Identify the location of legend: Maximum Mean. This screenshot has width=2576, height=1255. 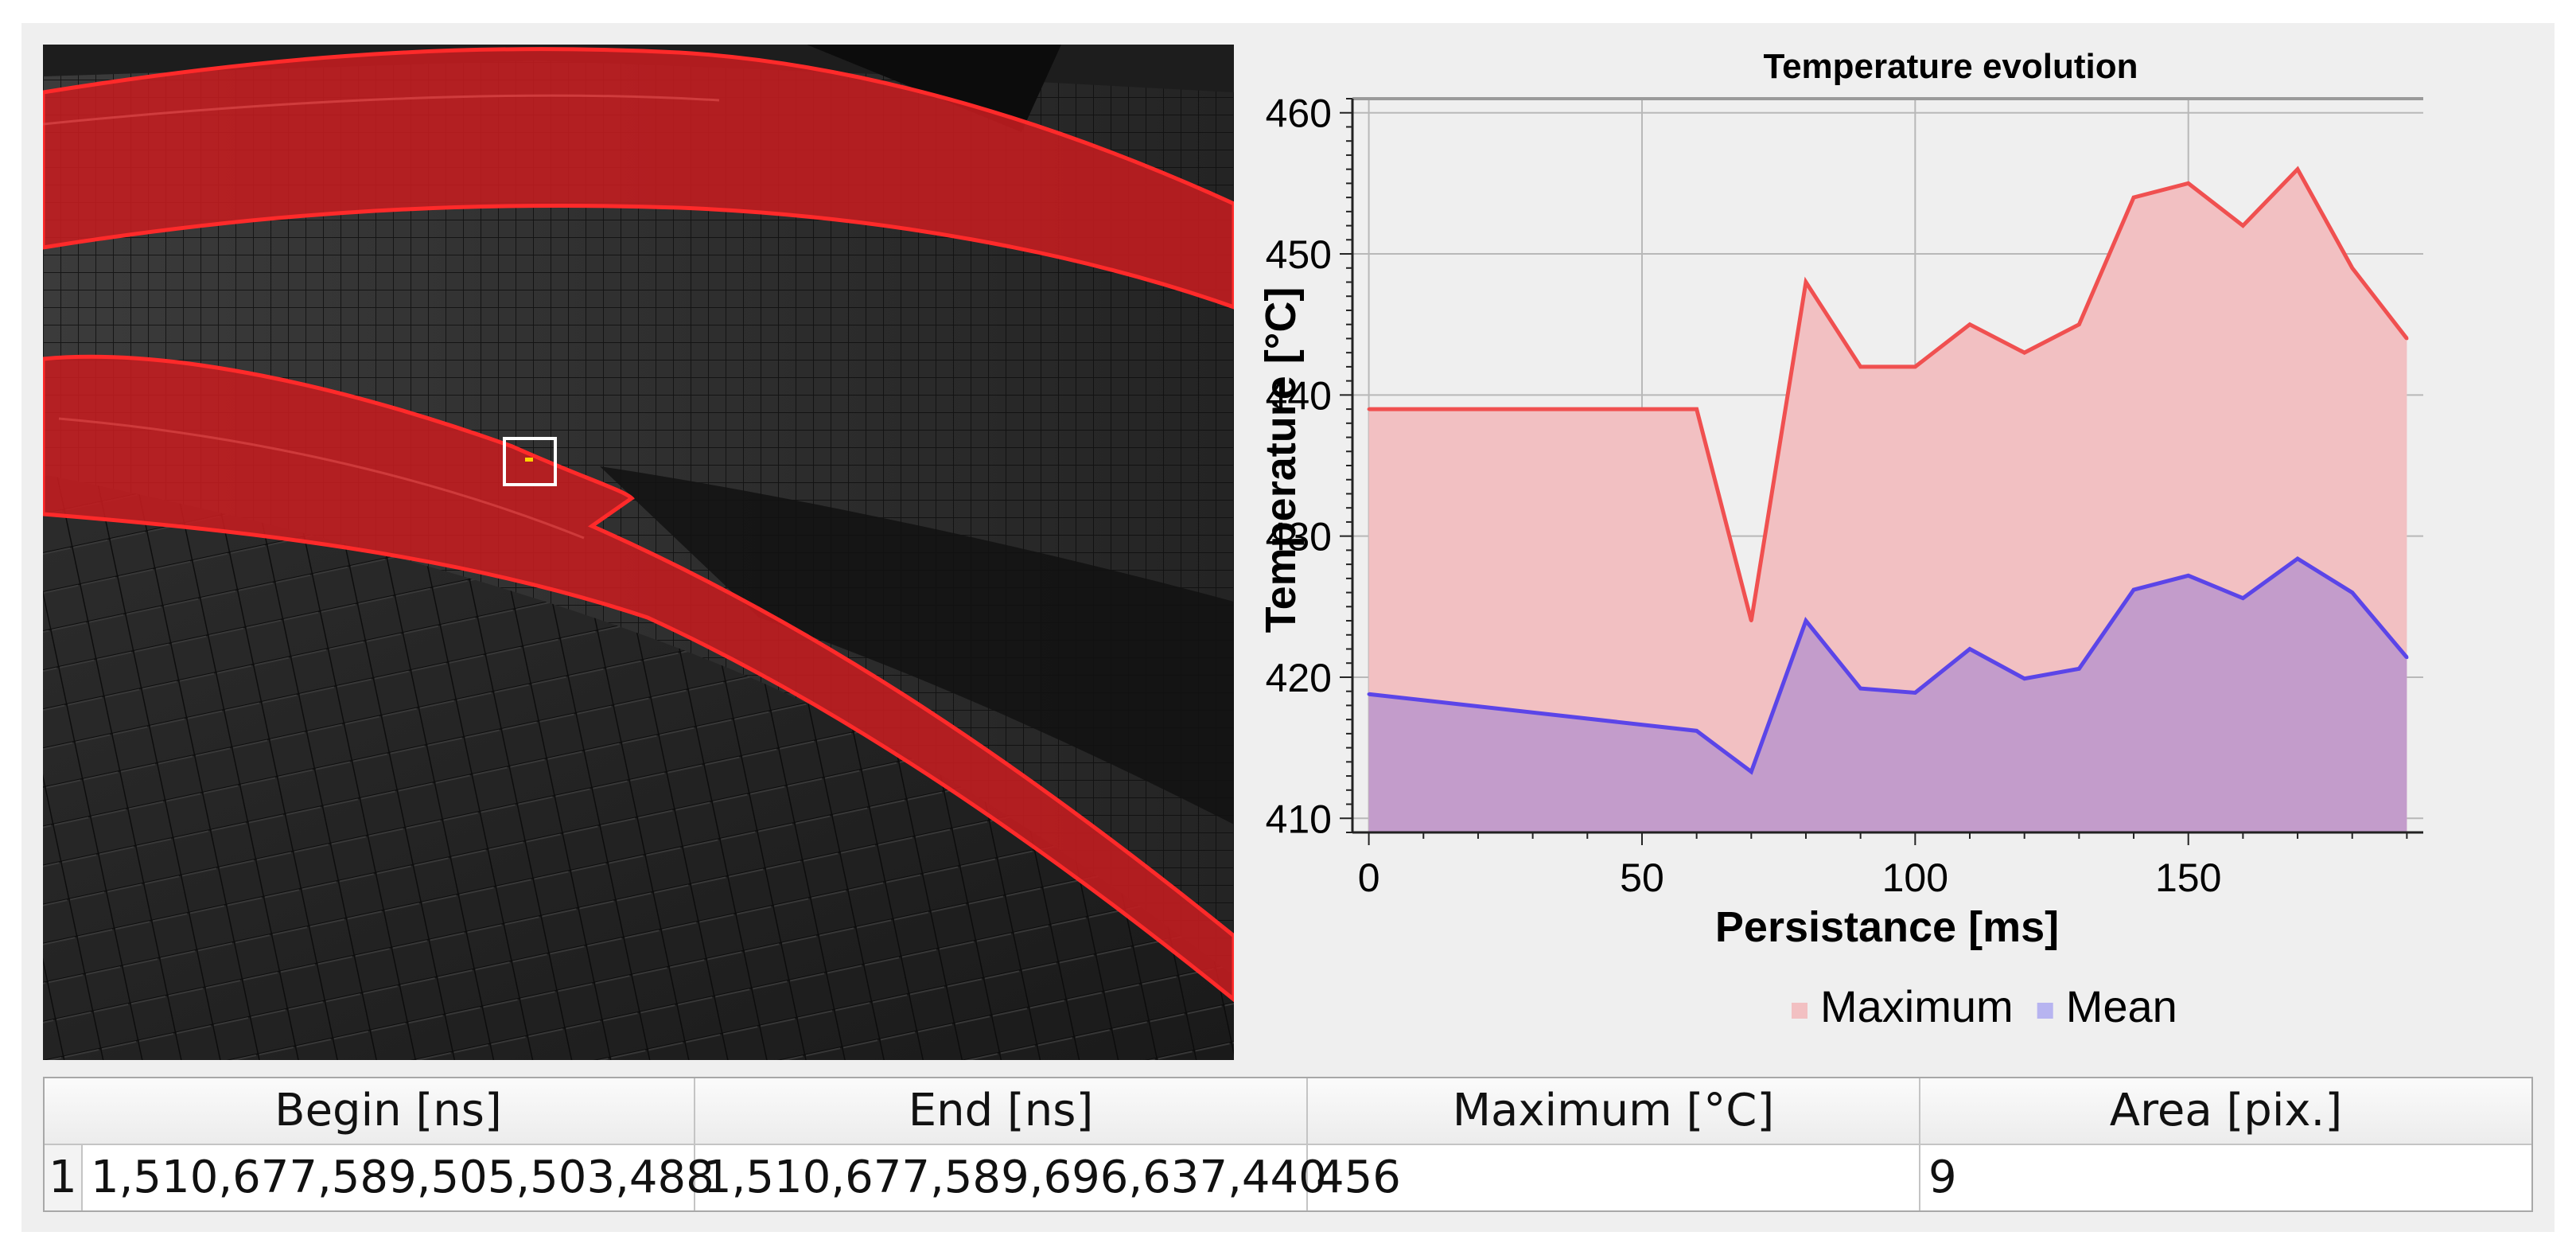
(1985, 1006).